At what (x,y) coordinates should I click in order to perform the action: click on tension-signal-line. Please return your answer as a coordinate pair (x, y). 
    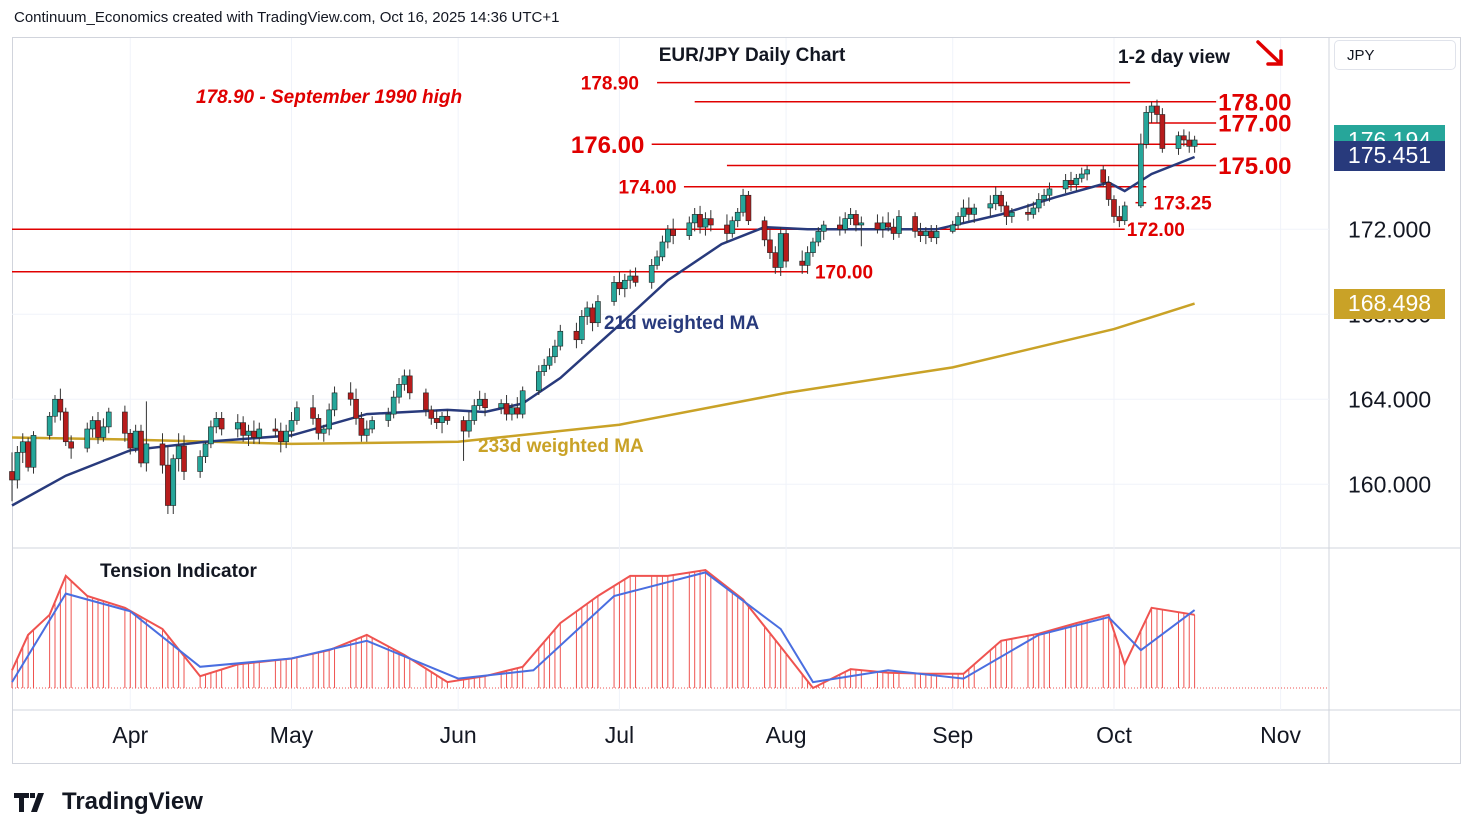
    Looking at the image, I should click on (603, 627).